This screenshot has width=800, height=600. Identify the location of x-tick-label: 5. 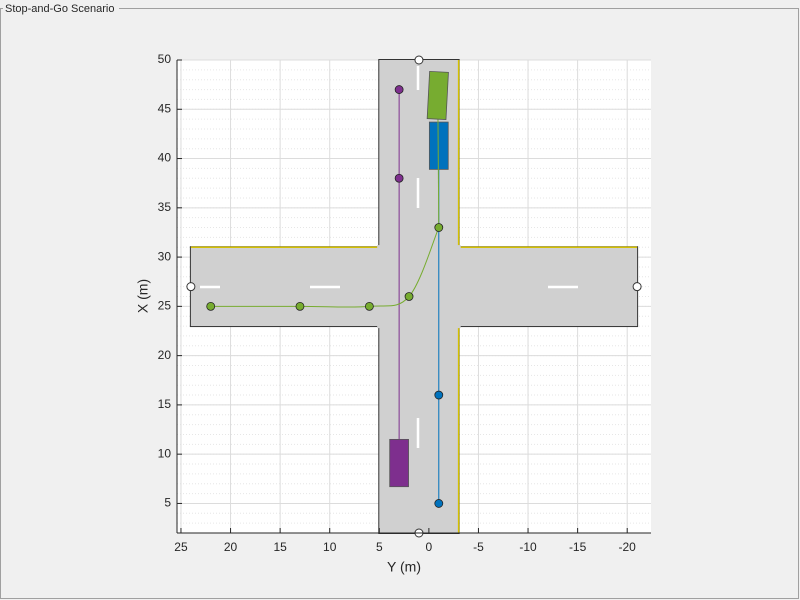
(379, 547).